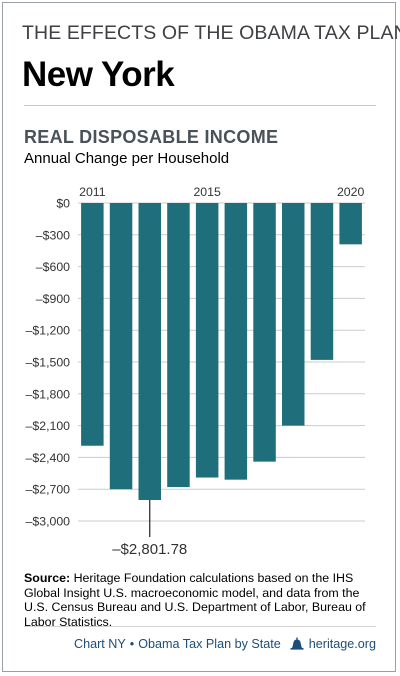 The width and height of the screenshot is (400, 676). Describe the element at coordinates (48, 458) in the screenshot. I see `y-tick-label: –$2,400` at that location.